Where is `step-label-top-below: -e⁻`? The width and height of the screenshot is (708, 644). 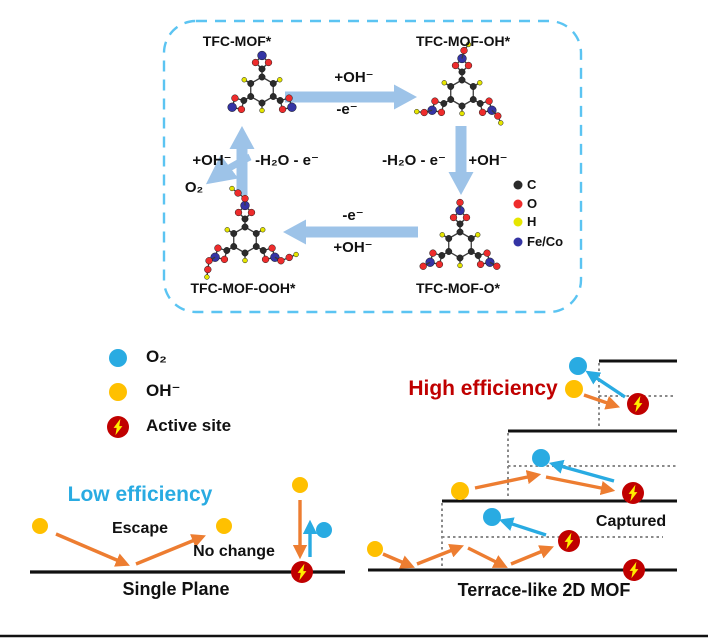
step-label-top-below: -e⁻ is located at coordinates (347, 109).